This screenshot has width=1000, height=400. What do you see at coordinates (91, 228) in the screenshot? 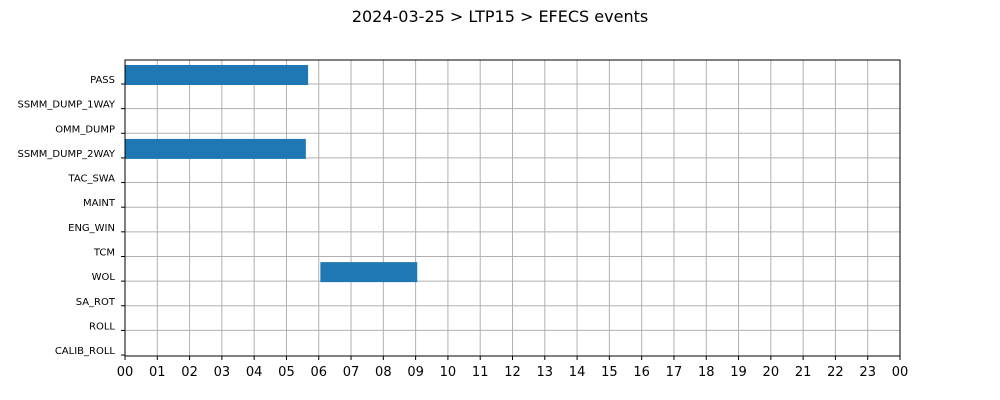
I see `y-tick-label: ENG_WIN` at bounding box center [91, 228].